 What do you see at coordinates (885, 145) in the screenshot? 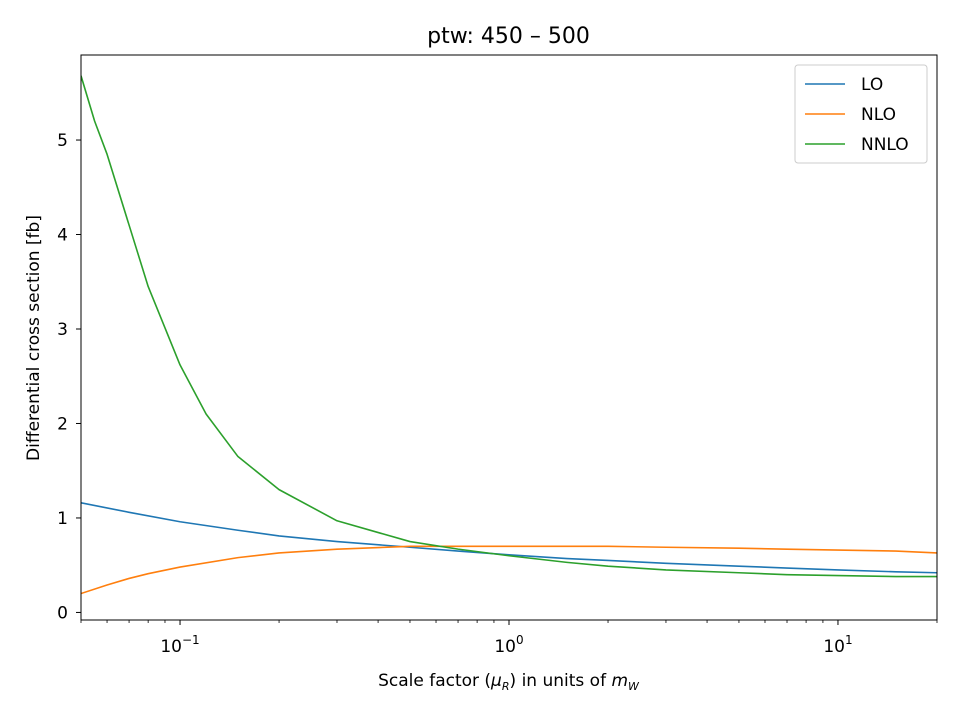
I see `legend-label-nnlo: NNLO` at bounding box center [885, 145].